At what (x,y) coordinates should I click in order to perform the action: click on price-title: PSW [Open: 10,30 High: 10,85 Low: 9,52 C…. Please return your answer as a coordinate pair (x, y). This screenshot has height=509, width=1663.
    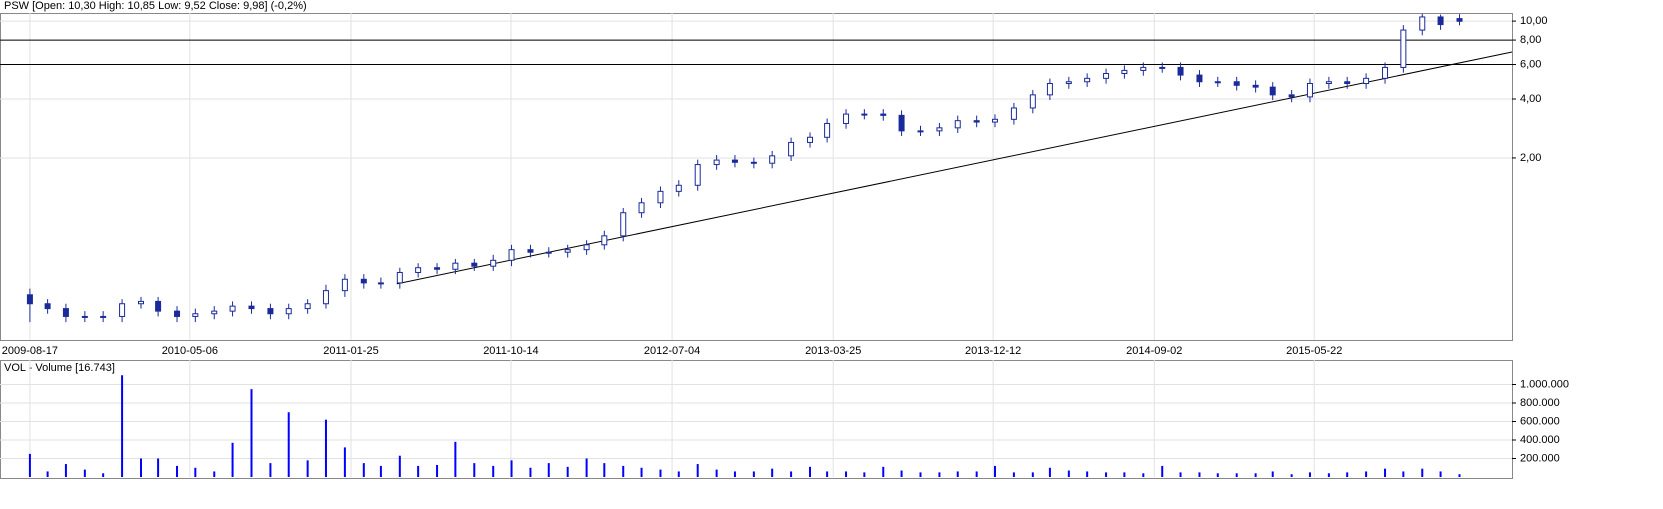
    Looking at the image, I should click on (155, 6).